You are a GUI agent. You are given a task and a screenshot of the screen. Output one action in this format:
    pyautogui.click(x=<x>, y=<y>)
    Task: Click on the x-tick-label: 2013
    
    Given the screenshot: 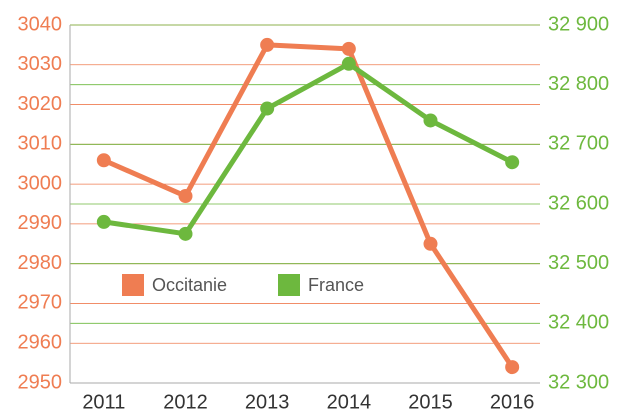 What is the action you would take?
    pyautogui.click(x=267, y=402)
    